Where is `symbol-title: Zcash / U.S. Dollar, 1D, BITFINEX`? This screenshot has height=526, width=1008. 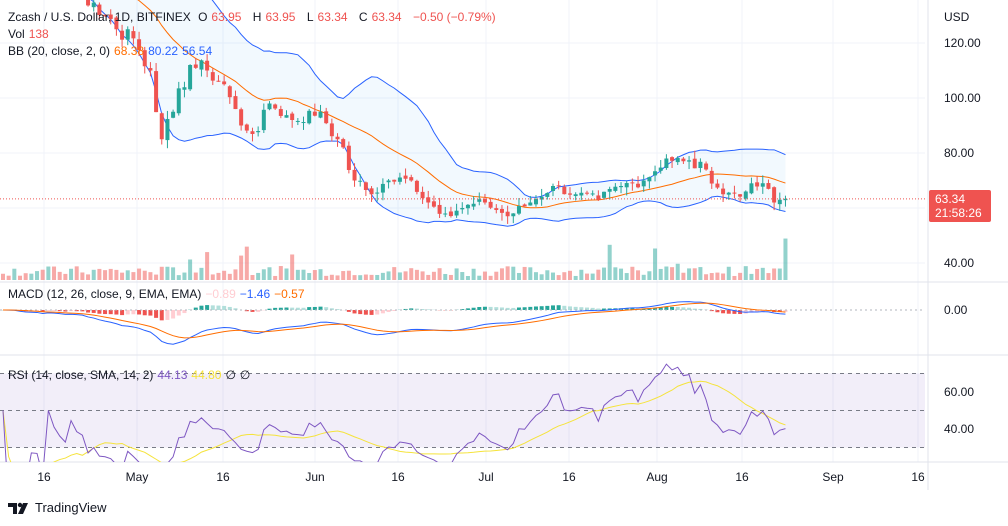 symbol-title: Zcash / U.S. Dollar, 1D, BITFINEX is located at coordinates (99, 17).